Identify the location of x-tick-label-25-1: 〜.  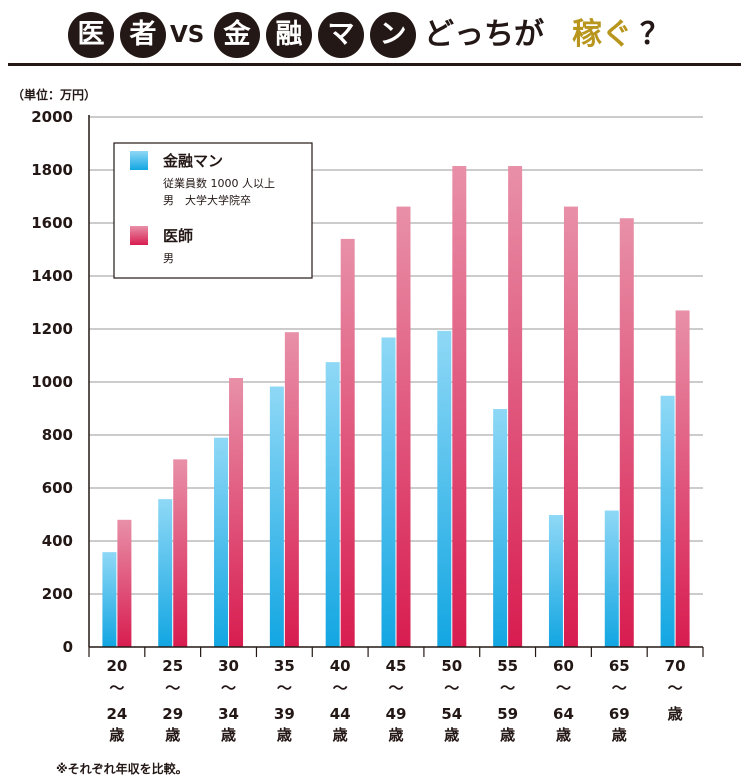
(172, 688).